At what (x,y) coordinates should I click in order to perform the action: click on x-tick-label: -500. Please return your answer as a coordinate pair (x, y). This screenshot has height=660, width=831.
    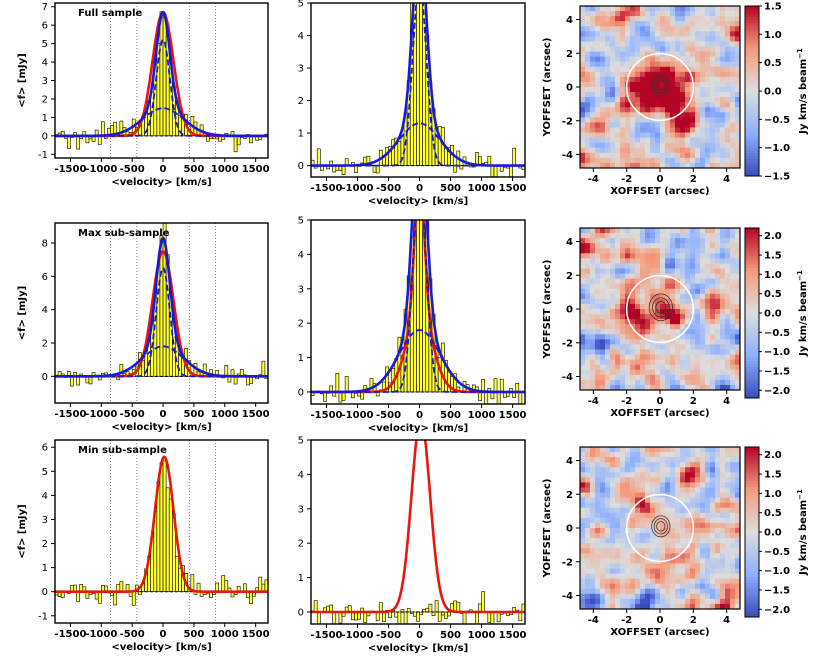
    Looking at the image, I should click on (132, 634).